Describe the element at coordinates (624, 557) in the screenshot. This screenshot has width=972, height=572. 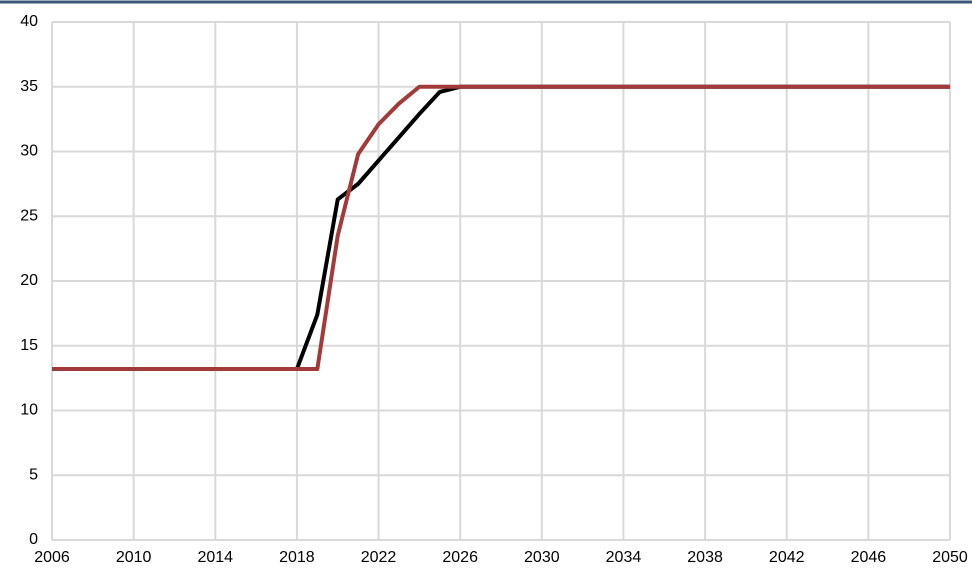
I see `x-tick-label: 2034` at that location.